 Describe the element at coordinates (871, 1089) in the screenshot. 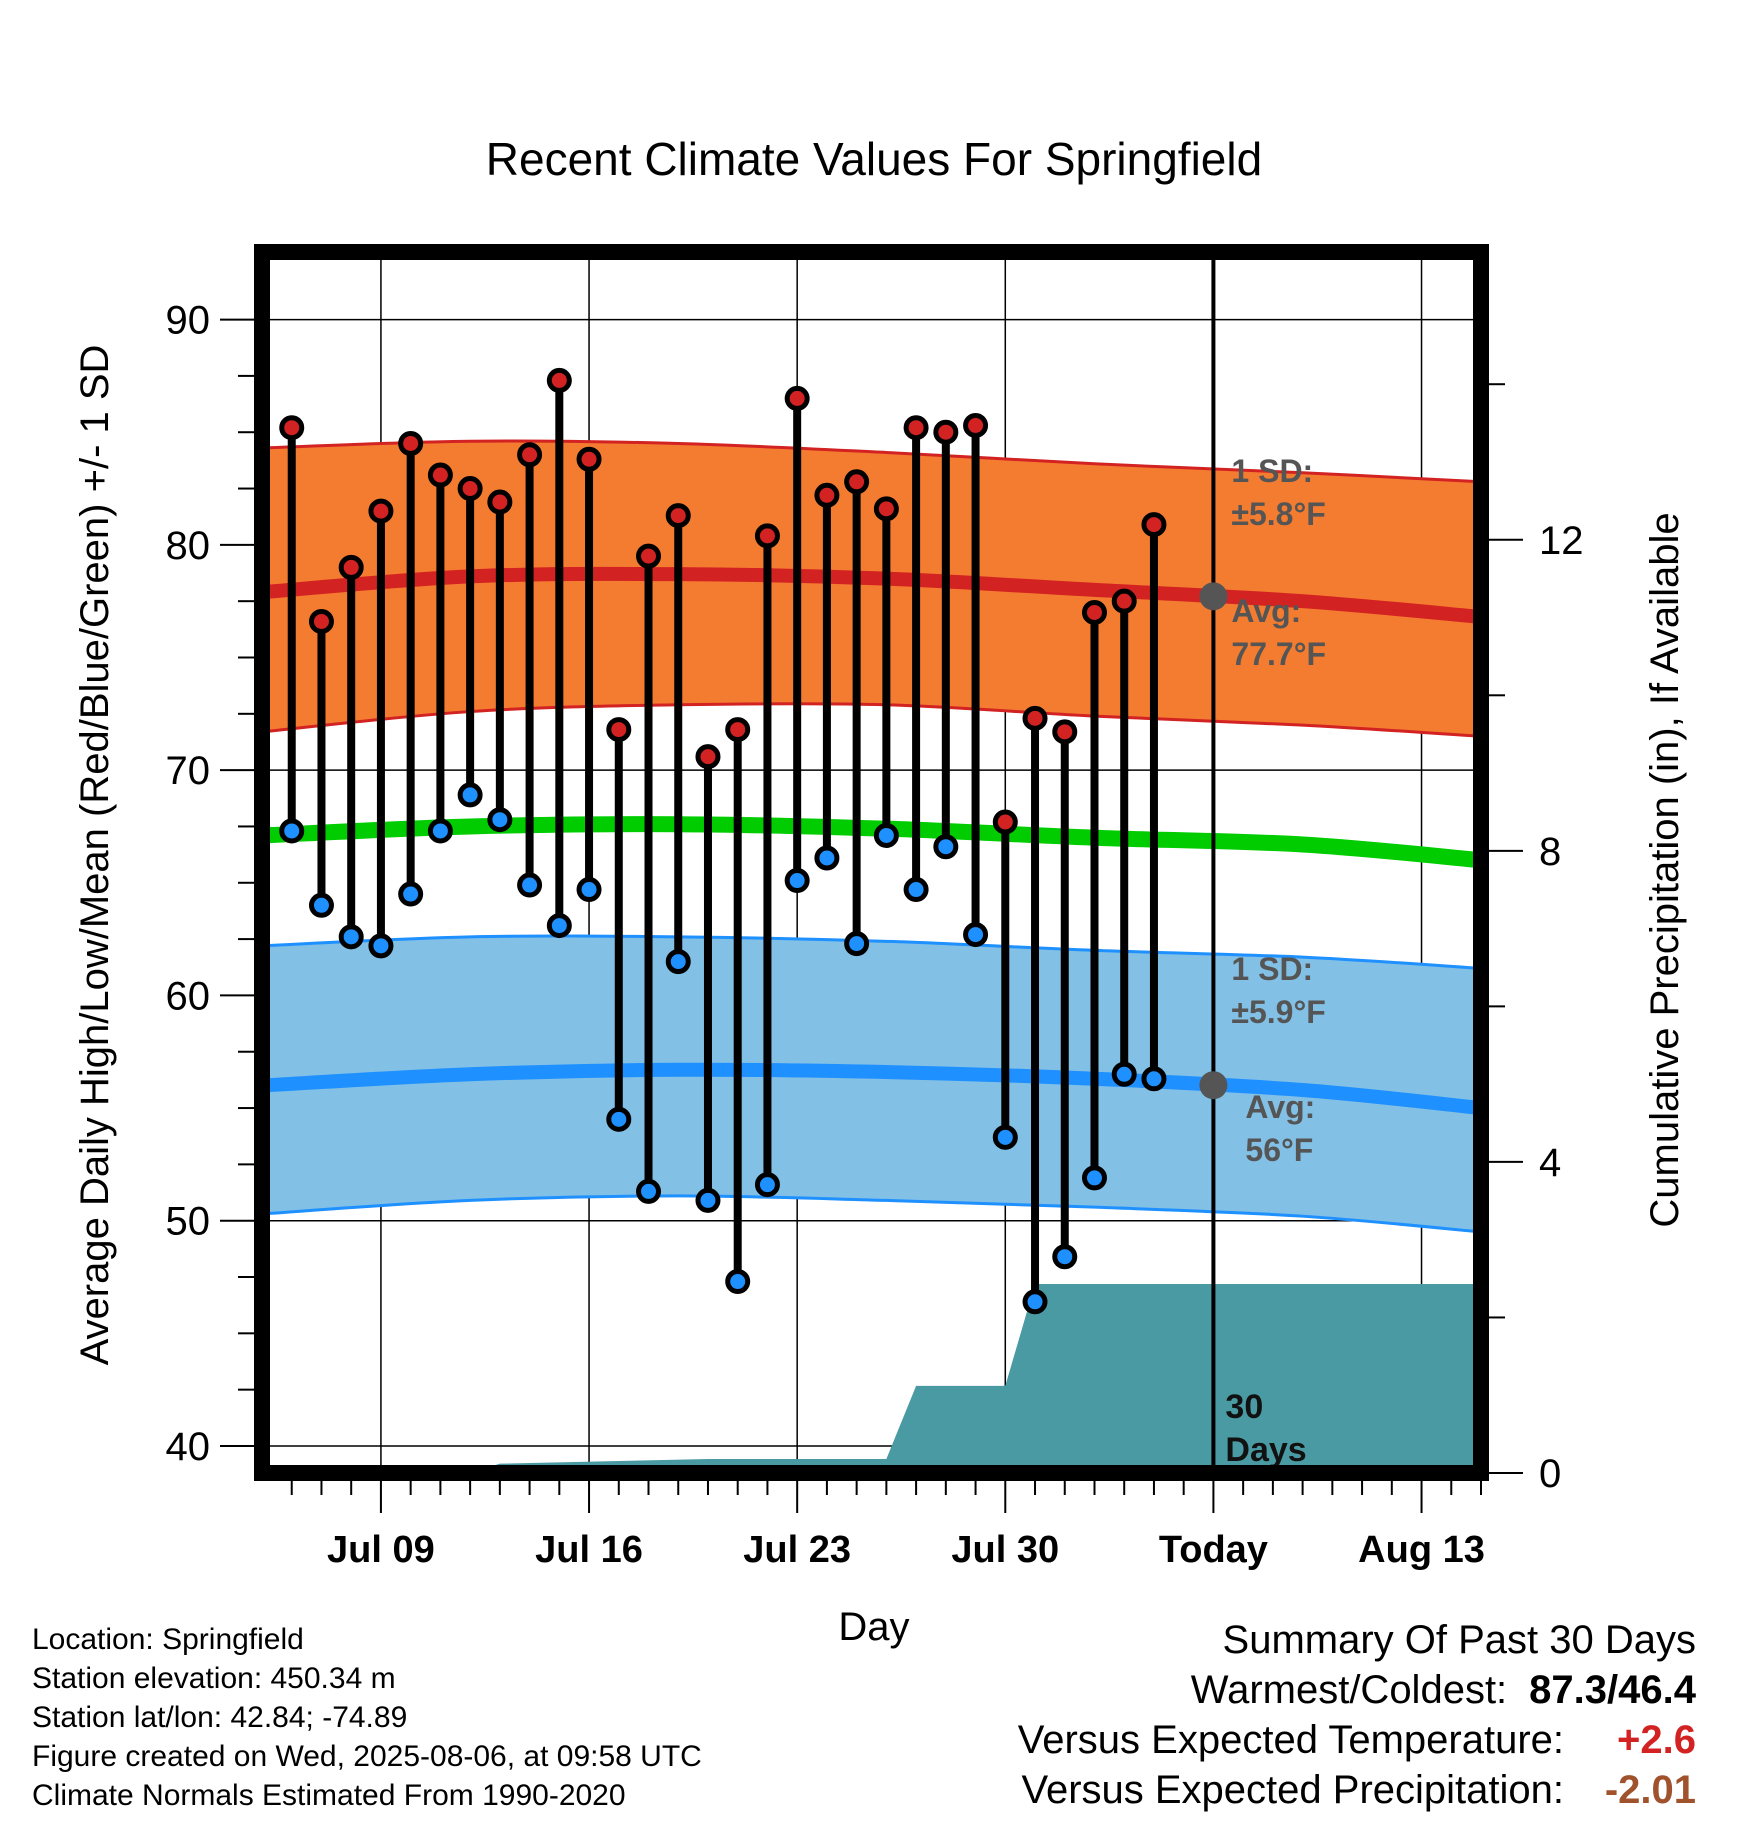

I see `low-normal-line` at that location.